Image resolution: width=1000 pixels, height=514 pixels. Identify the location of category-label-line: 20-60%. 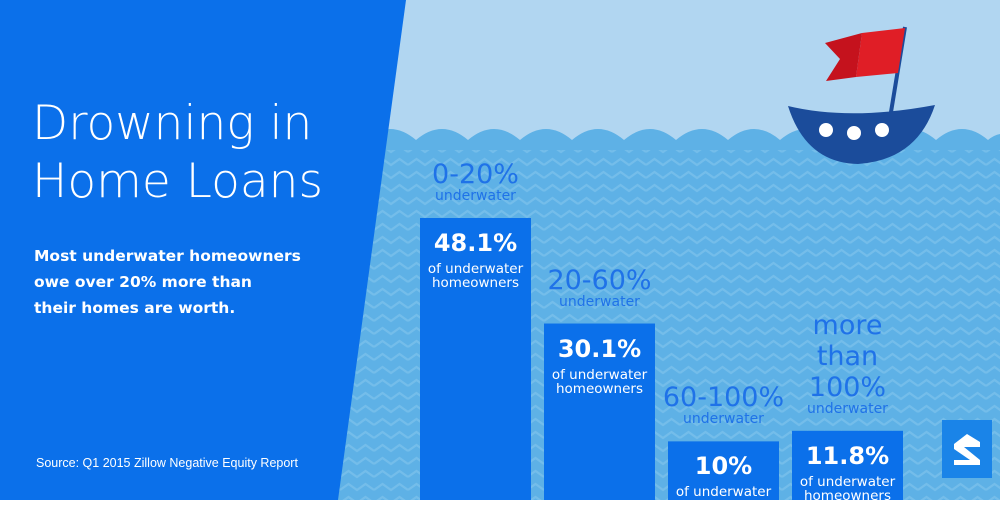
(599, 280).